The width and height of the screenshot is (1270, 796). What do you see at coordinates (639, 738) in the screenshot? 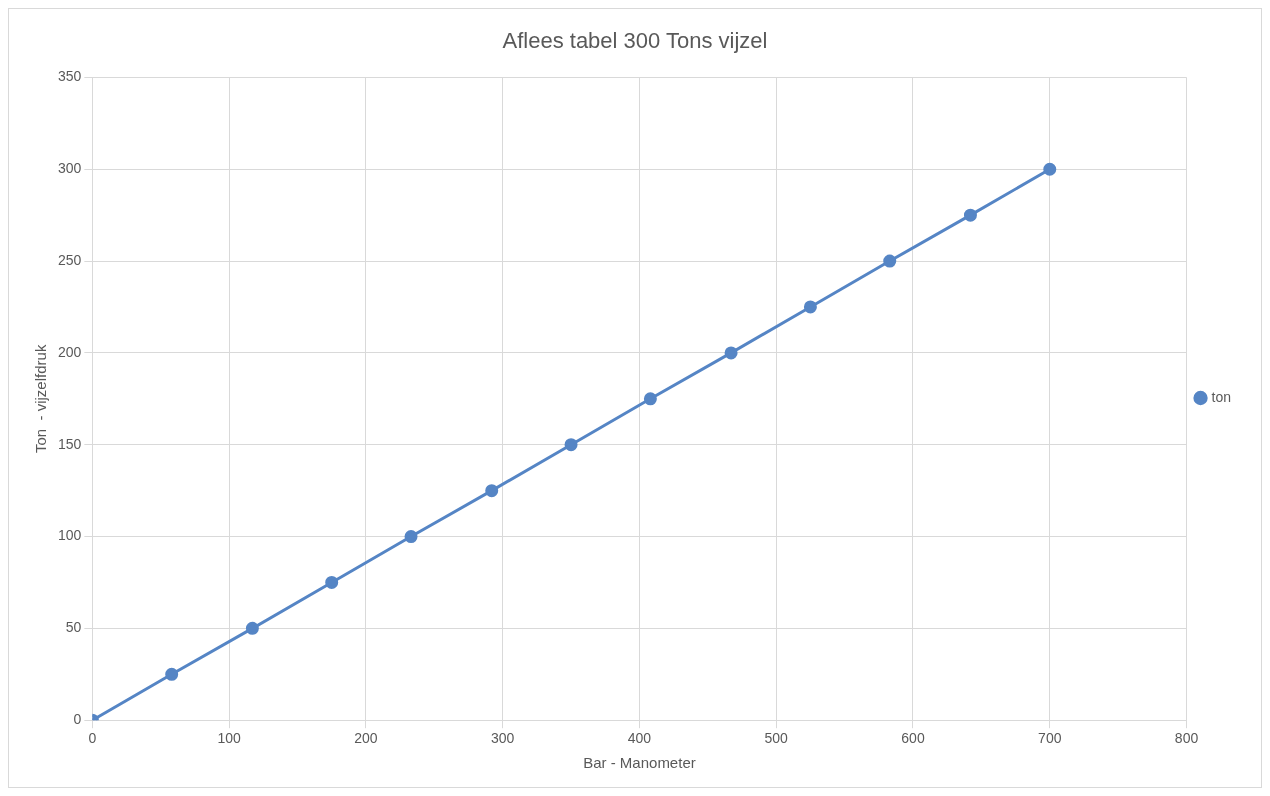
I see `x-tick-label: 400` at bounding box center [639, 738].